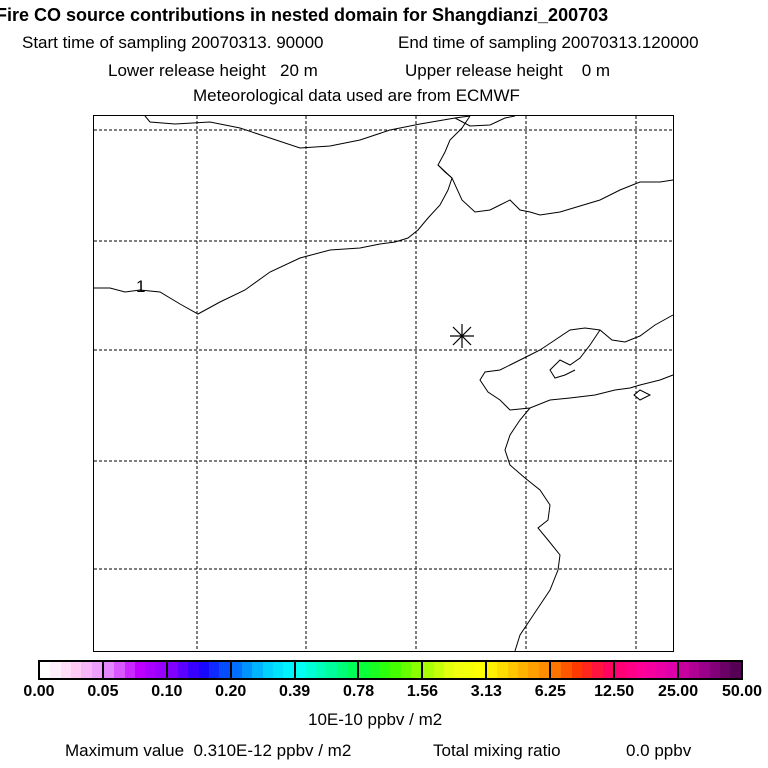 This screenshot has width=768, height=768. I want to click on upper-release-height: Upper release height 0 m, so click(508, 70).